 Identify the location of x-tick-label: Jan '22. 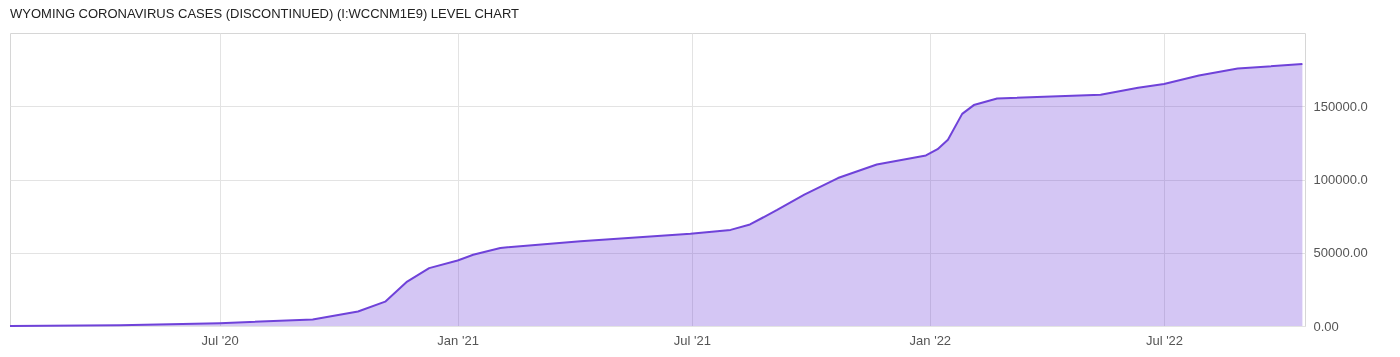
(930, 340).